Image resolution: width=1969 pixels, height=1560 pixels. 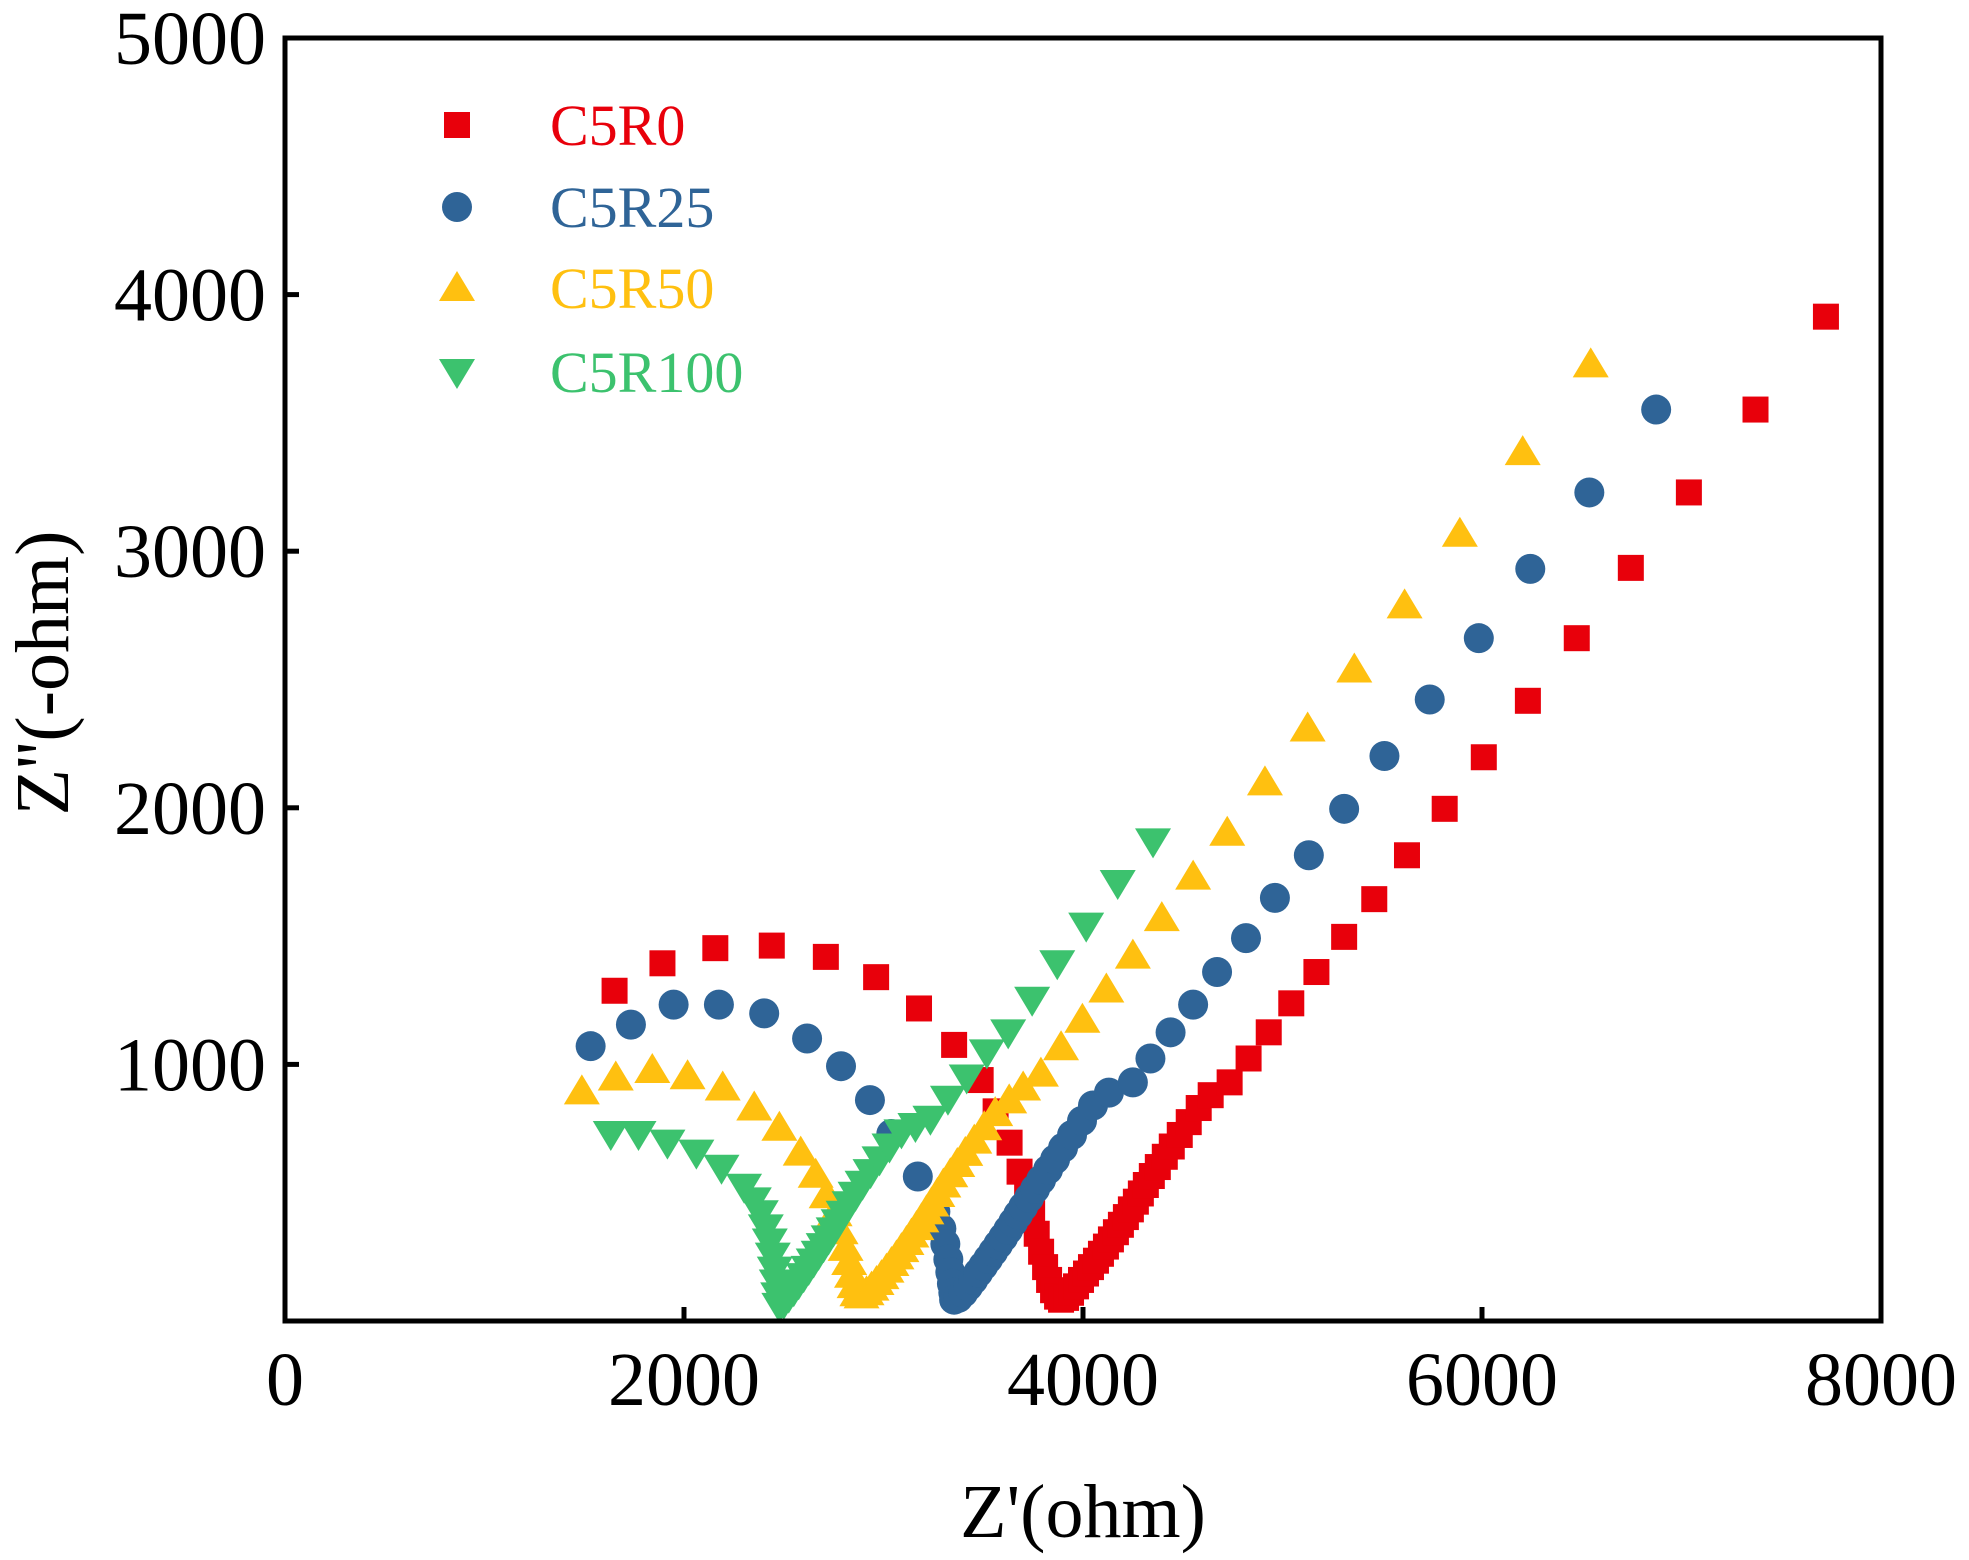 I want to click on legend-item-C5R25: C5R25, so click(x=578, y=207).